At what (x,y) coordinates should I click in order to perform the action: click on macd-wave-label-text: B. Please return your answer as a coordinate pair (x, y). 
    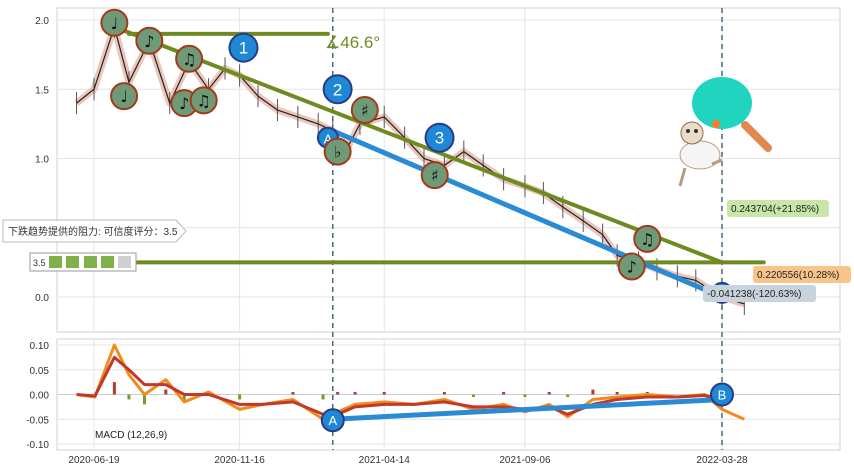
    Looking at the image, I should click on (722, 395).